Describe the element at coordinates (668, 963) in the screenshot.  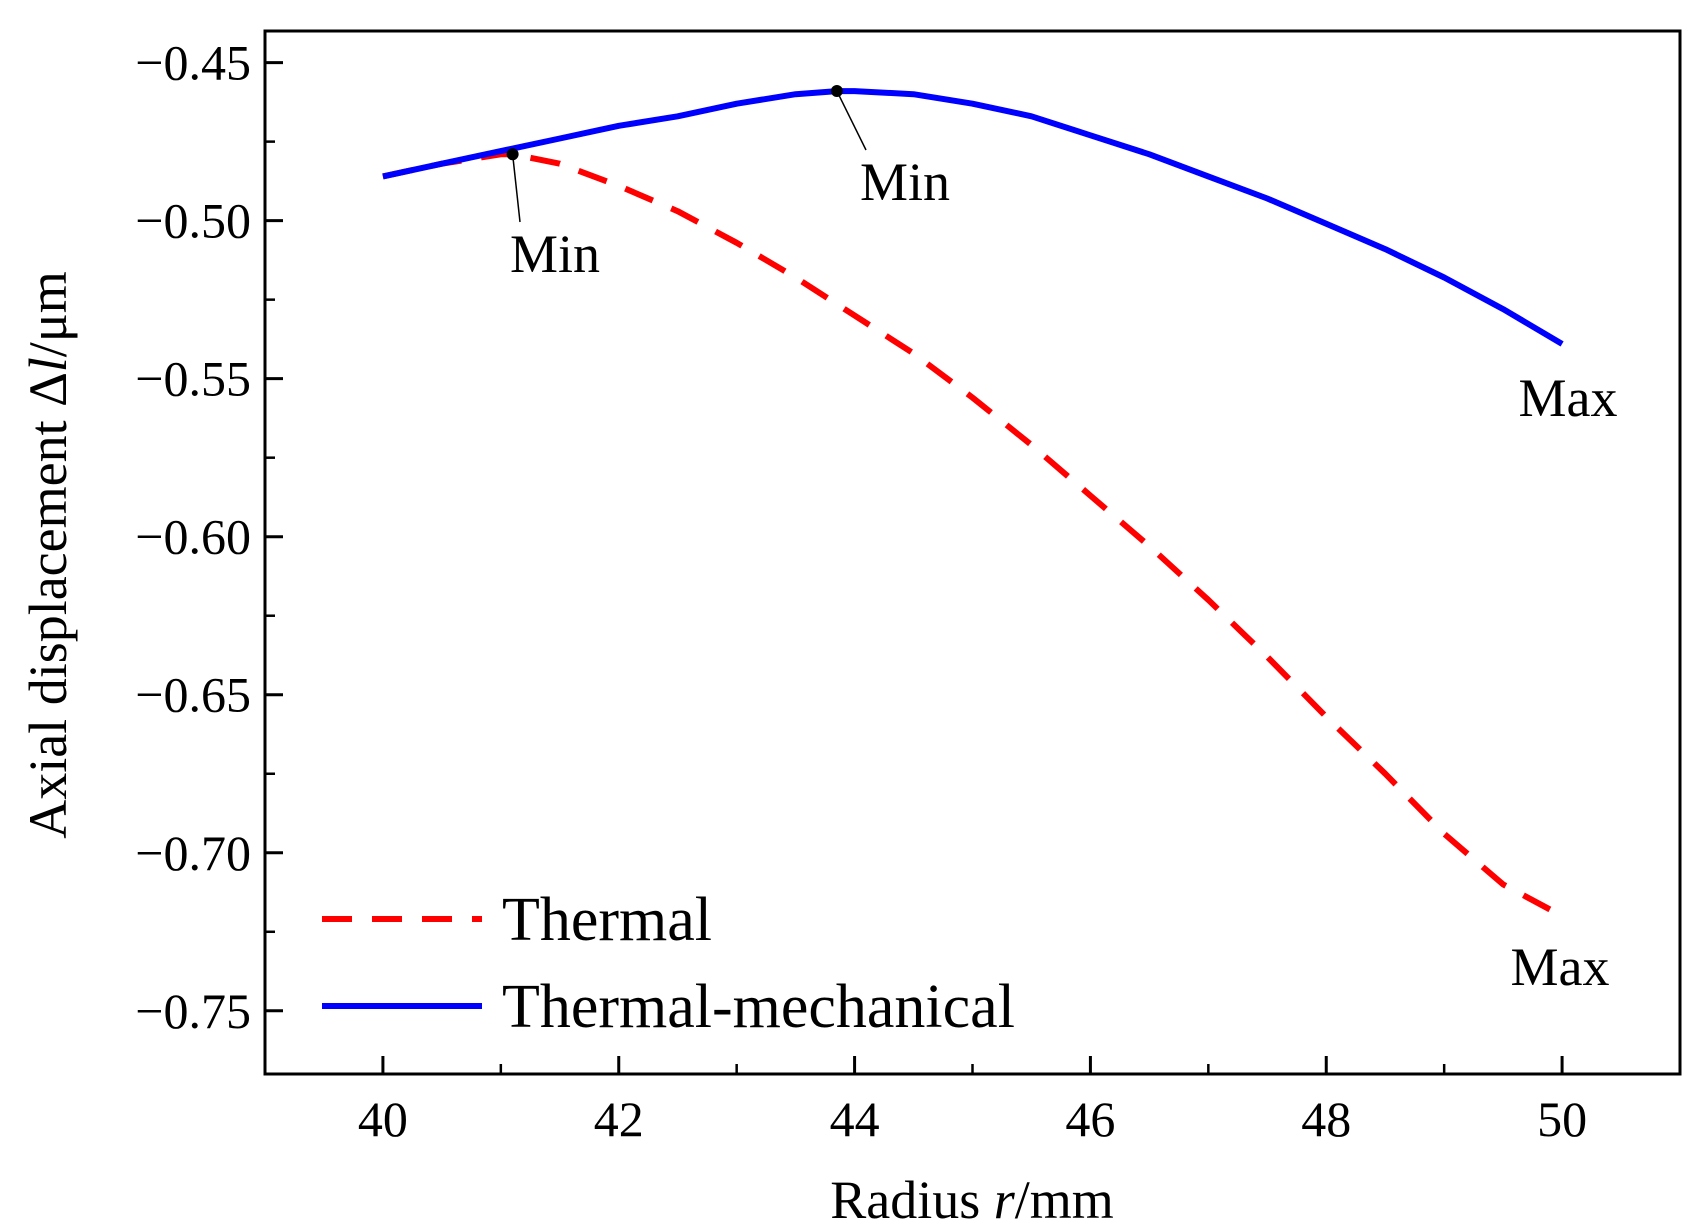
I see `legend: Thermal Thermal-mechanical` at that location.